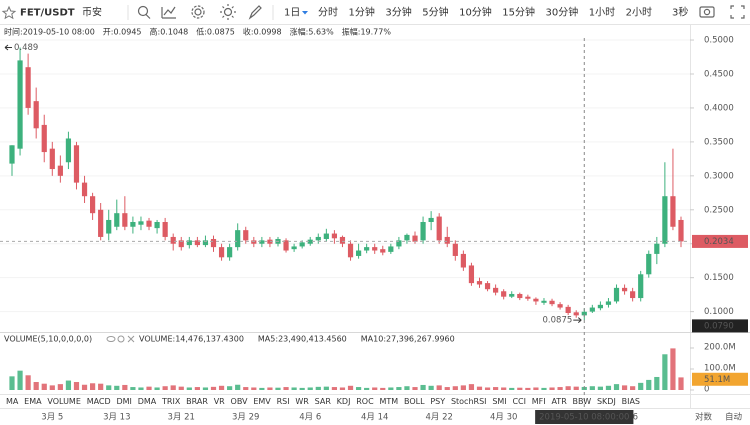  What do you see at coordinates (197, 401) in the screenshot?
I see `indicator-button: BRAR` at bounding box center [197, 401].